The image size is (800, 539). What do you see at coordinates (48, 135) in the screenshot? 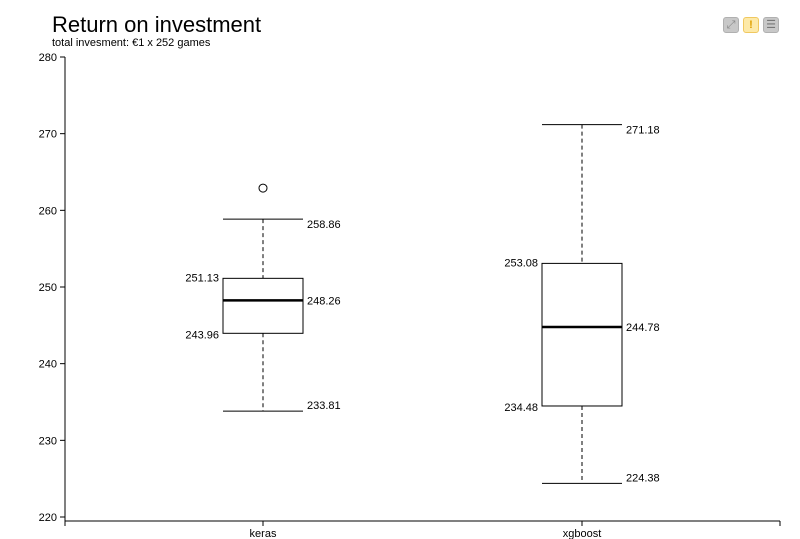
I see `y-tick-label: 270` at bounding box center [48, 135].